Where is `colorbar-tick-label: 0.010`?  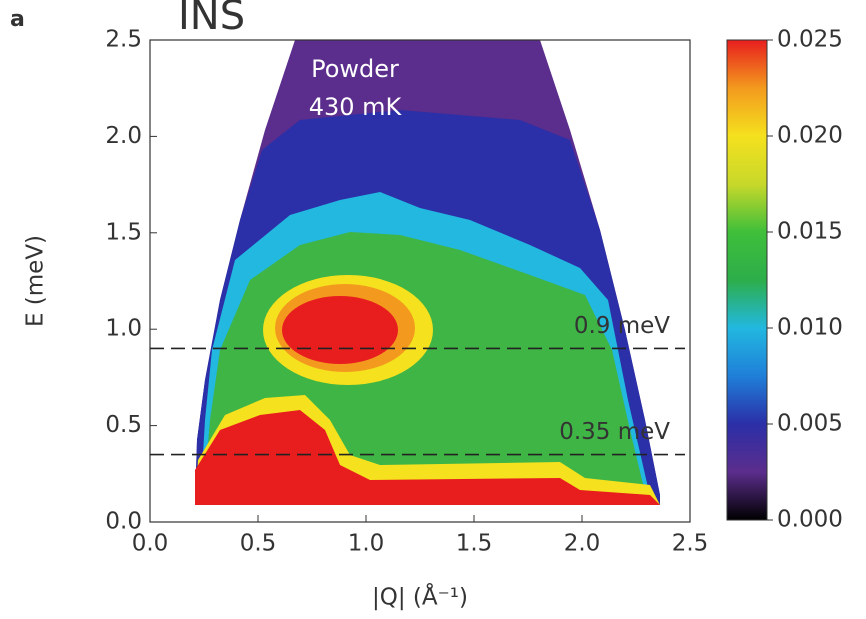 colorbar-tick-label: 0.010 is located at coordinates (810, 328).